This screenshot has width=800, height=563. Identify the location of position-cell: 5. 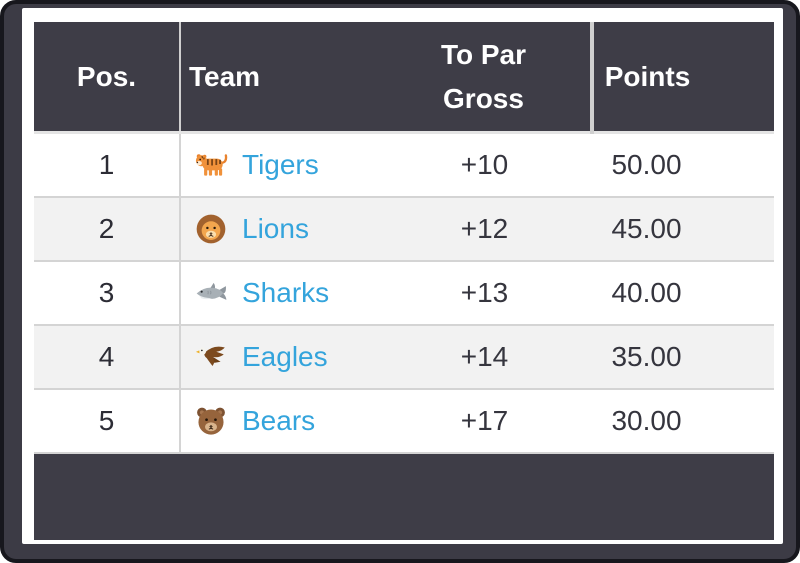
(107, 421).